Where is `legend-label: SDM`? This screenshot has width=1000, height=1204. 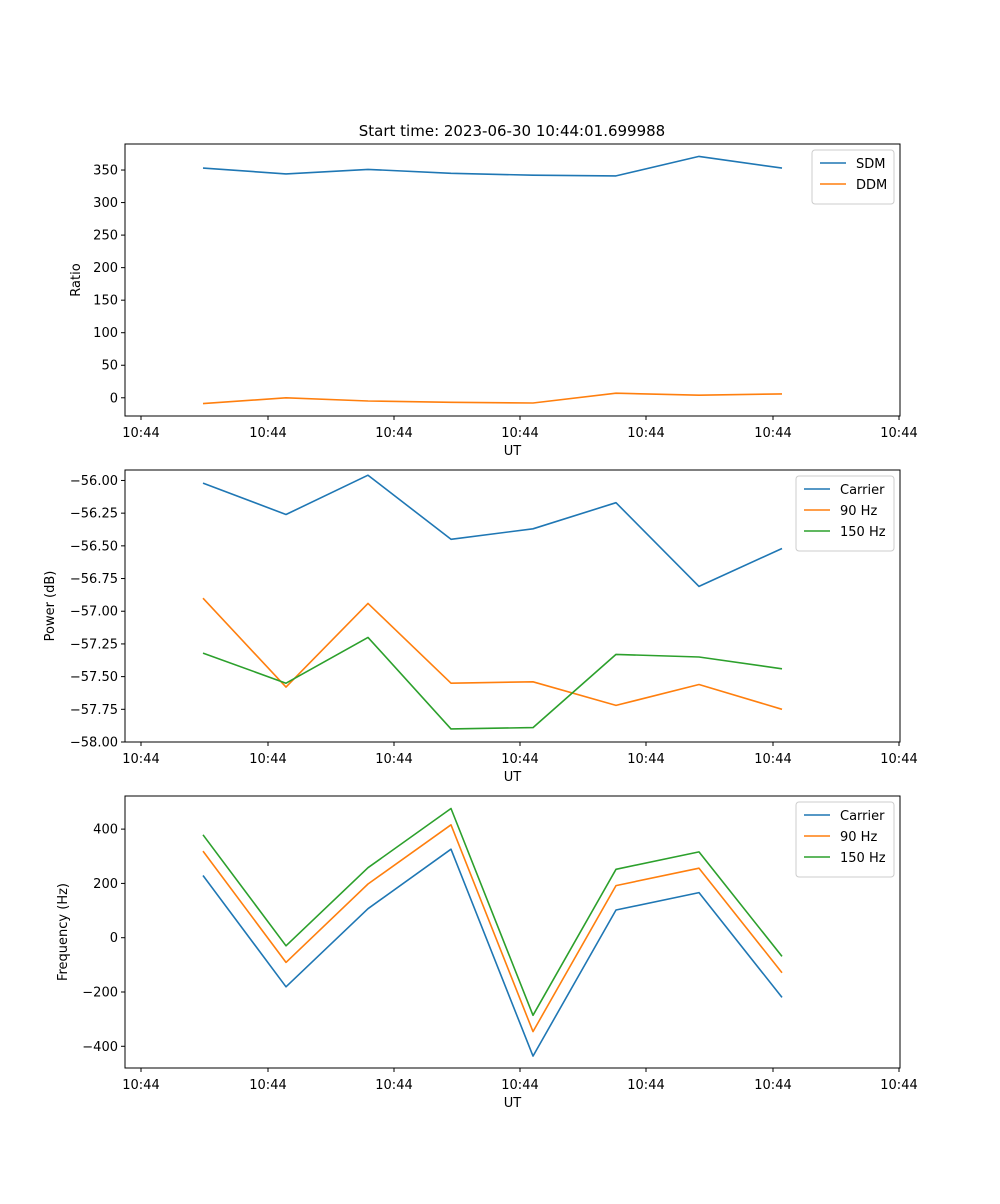
legend-label: SDM is located at coordinates (870, 164).